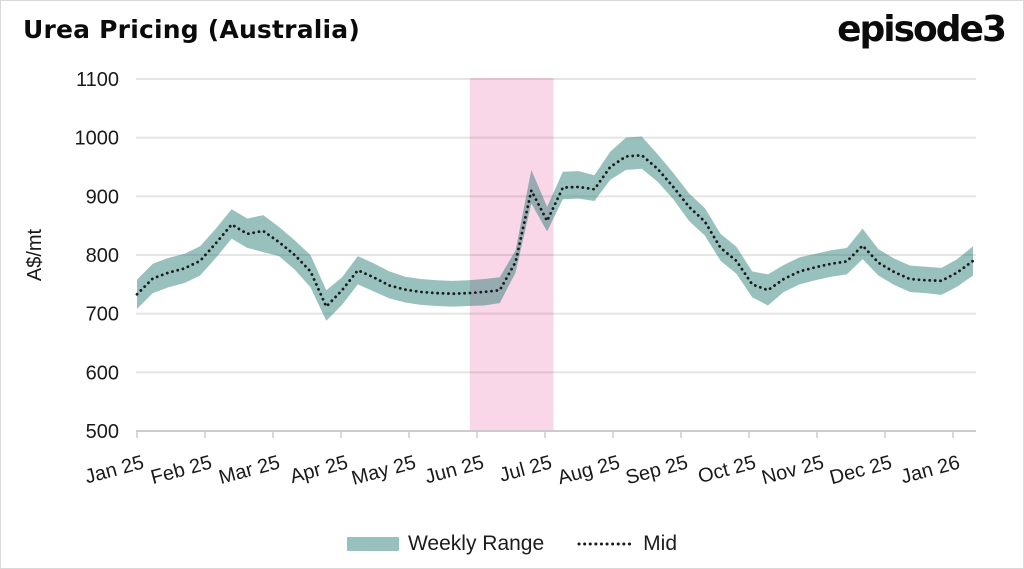 This screenshot has height=569, width=1024. Describe the element at coordinates (97, 80) in the screenshot. I see `y-tick-label: 1100` at that location.